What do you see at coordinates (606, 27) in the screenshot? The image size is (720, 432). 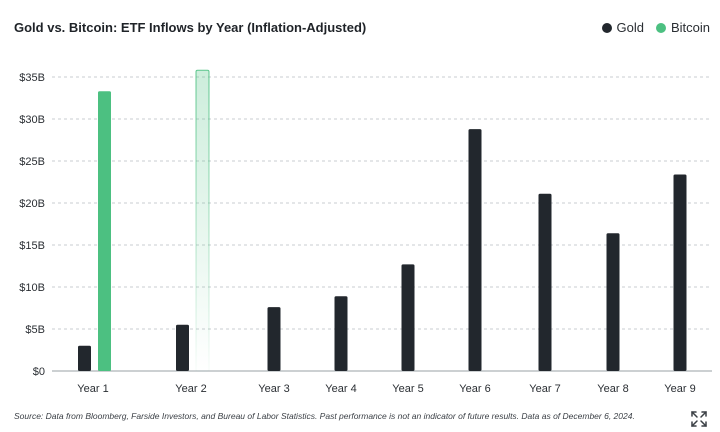 I see `legend-dot-gold` at bounding box center [606, 27].